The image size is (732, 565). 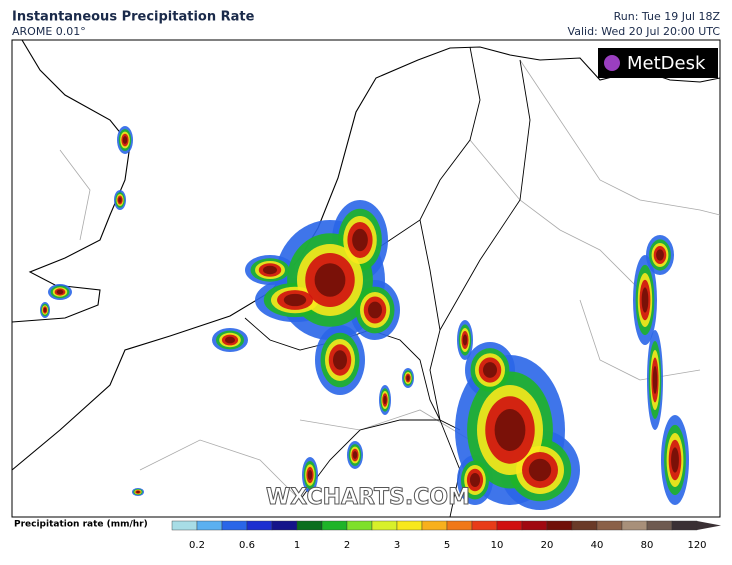 What do you see at coordinates (133, 17) in the screenshot?
I see `title: Instantaneous Precipitation Rate` at bounding box center [133, 17].